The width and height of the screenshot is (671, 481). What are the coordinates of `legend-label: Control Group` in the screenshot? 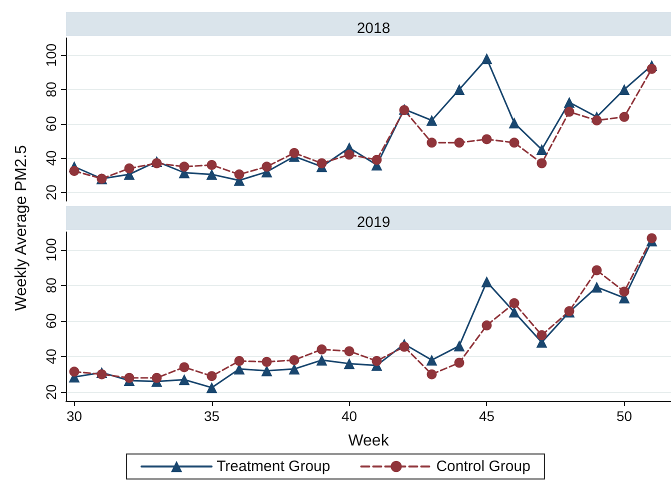 It's located at (483, 466).